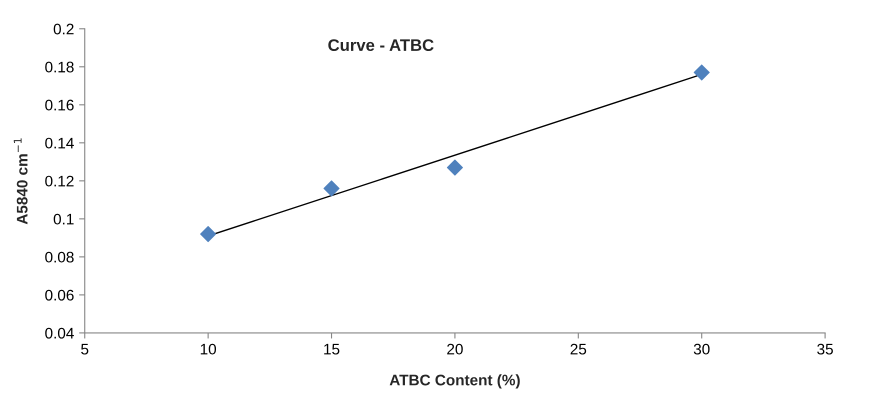 This screenshot has width=892, height=411. Describe the element at coordinates (59, 67) in the screenshot. I see `y-tick-label: 0.18` at that location.